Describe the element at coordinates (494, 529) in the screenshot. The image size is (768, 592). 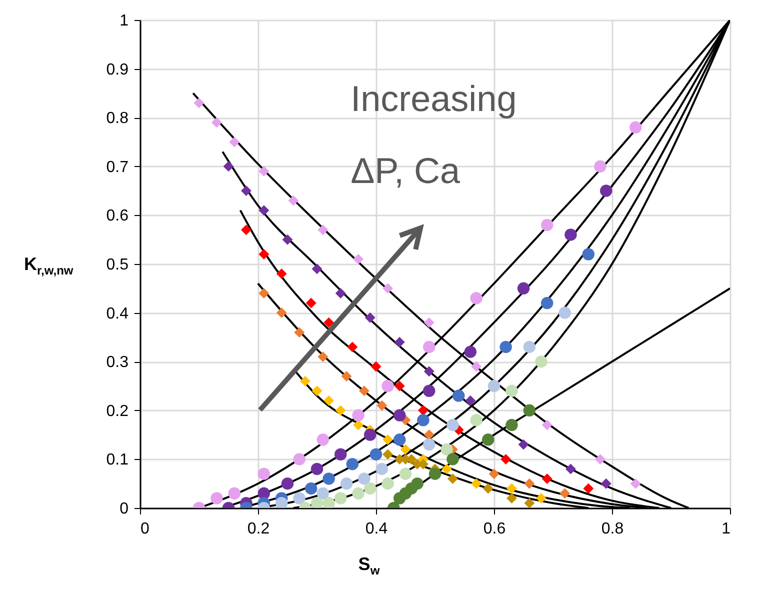
I see `x-tick-label: 0.6` at that location.